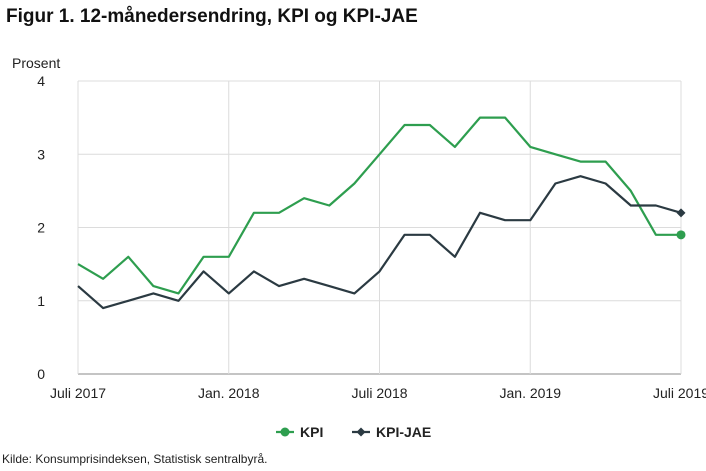 Image resolution: width=706 pixels, height=471 pixels. I want to click on x-tick-label: Juli 2017, so click(78, 393).